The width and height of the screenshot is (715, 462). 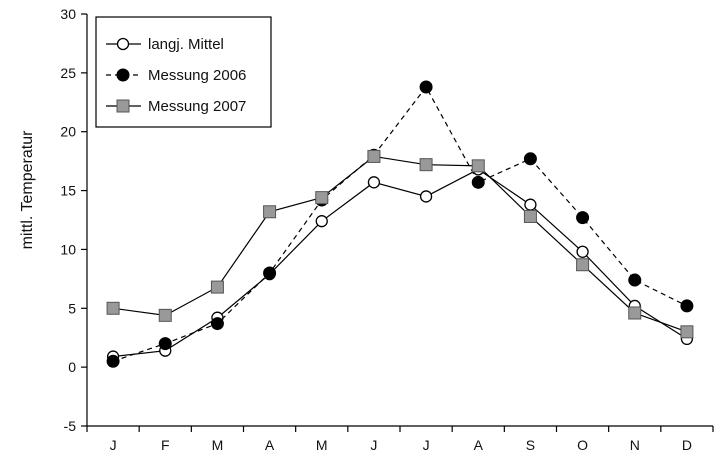 I want to click on y-tick-label: 5, so click(x=72, y=308).